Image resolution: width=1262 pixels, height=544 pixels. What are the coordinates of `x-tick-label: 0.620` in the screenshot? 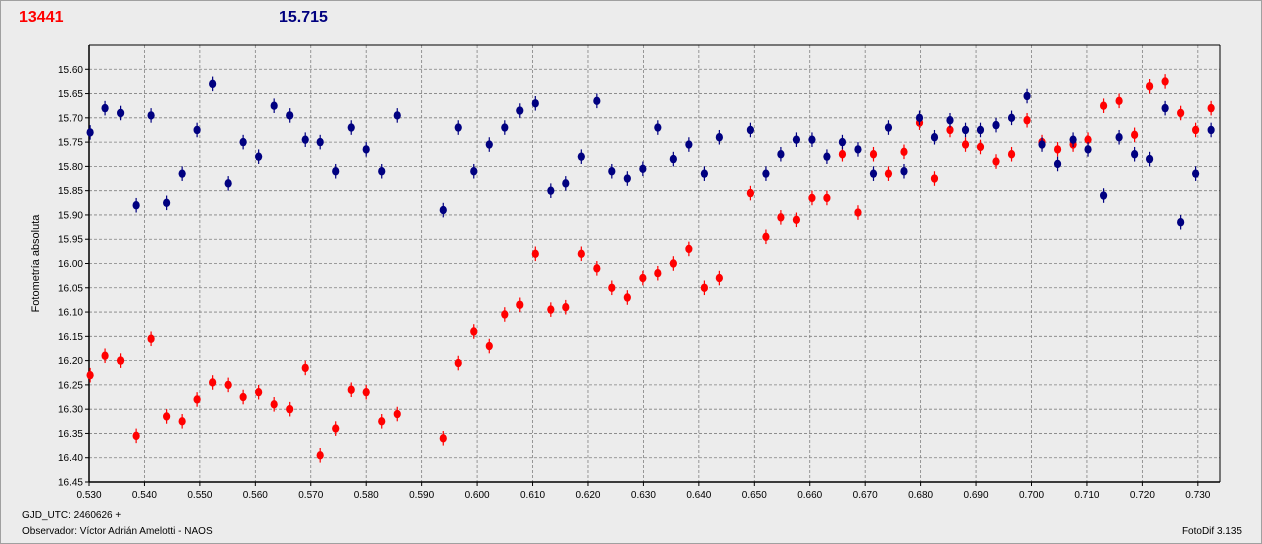 It's located at (587, 495).